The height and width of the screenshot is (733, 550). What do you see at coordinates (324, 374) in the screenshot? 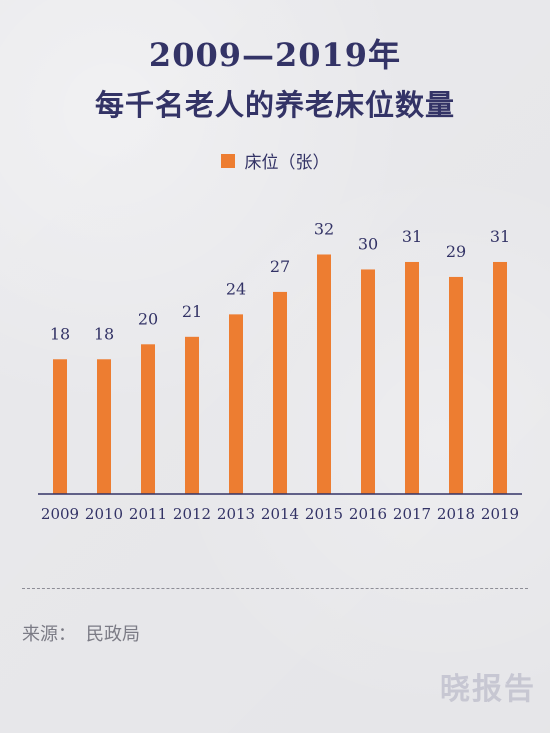
I see `bar-2015` at bounding box center [324, 374].